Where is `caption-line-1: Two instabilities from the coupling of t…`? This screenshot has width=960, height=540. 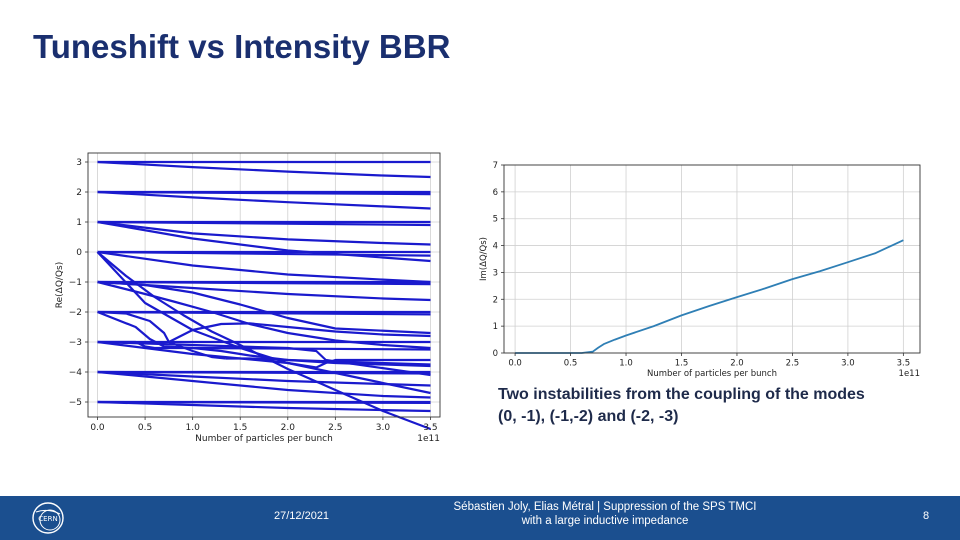 caption-line-1: Two instabilities from the coupling of t… is located at coordinates (681, 394).